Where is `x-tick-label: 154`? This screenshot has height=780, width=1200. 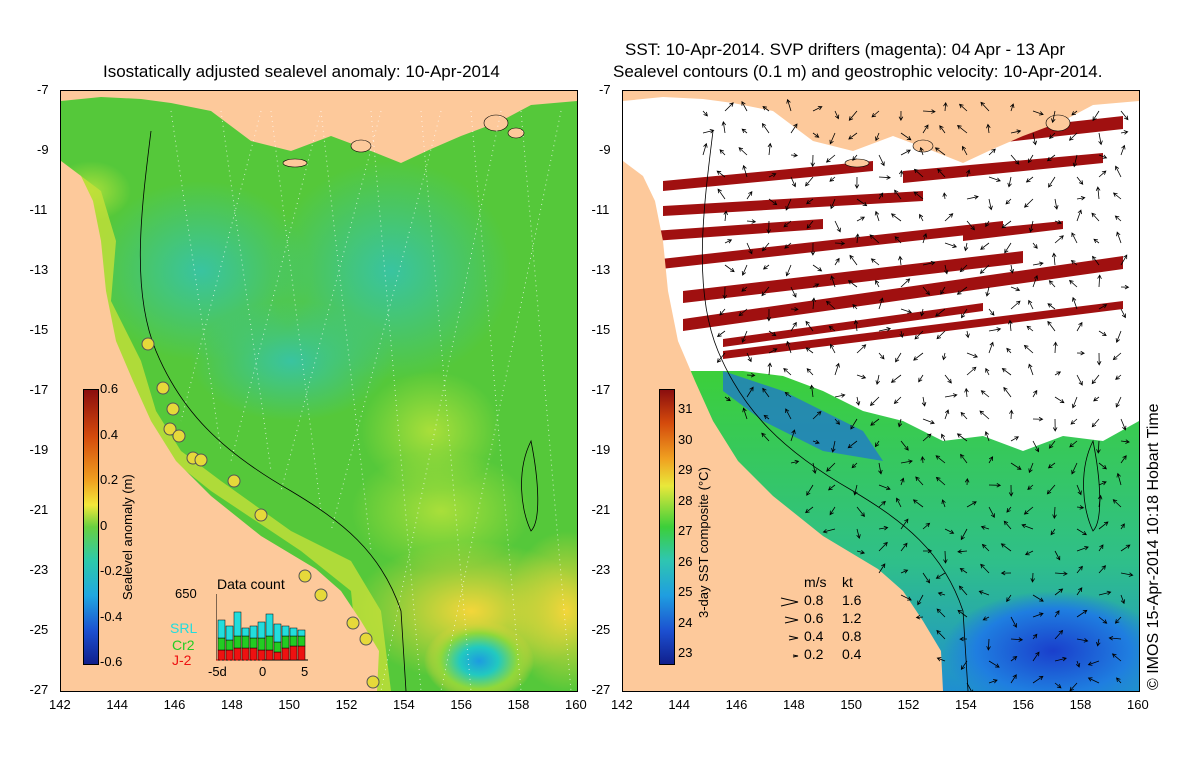
x-tick-label: 154 is located at coordinates (966, 704).